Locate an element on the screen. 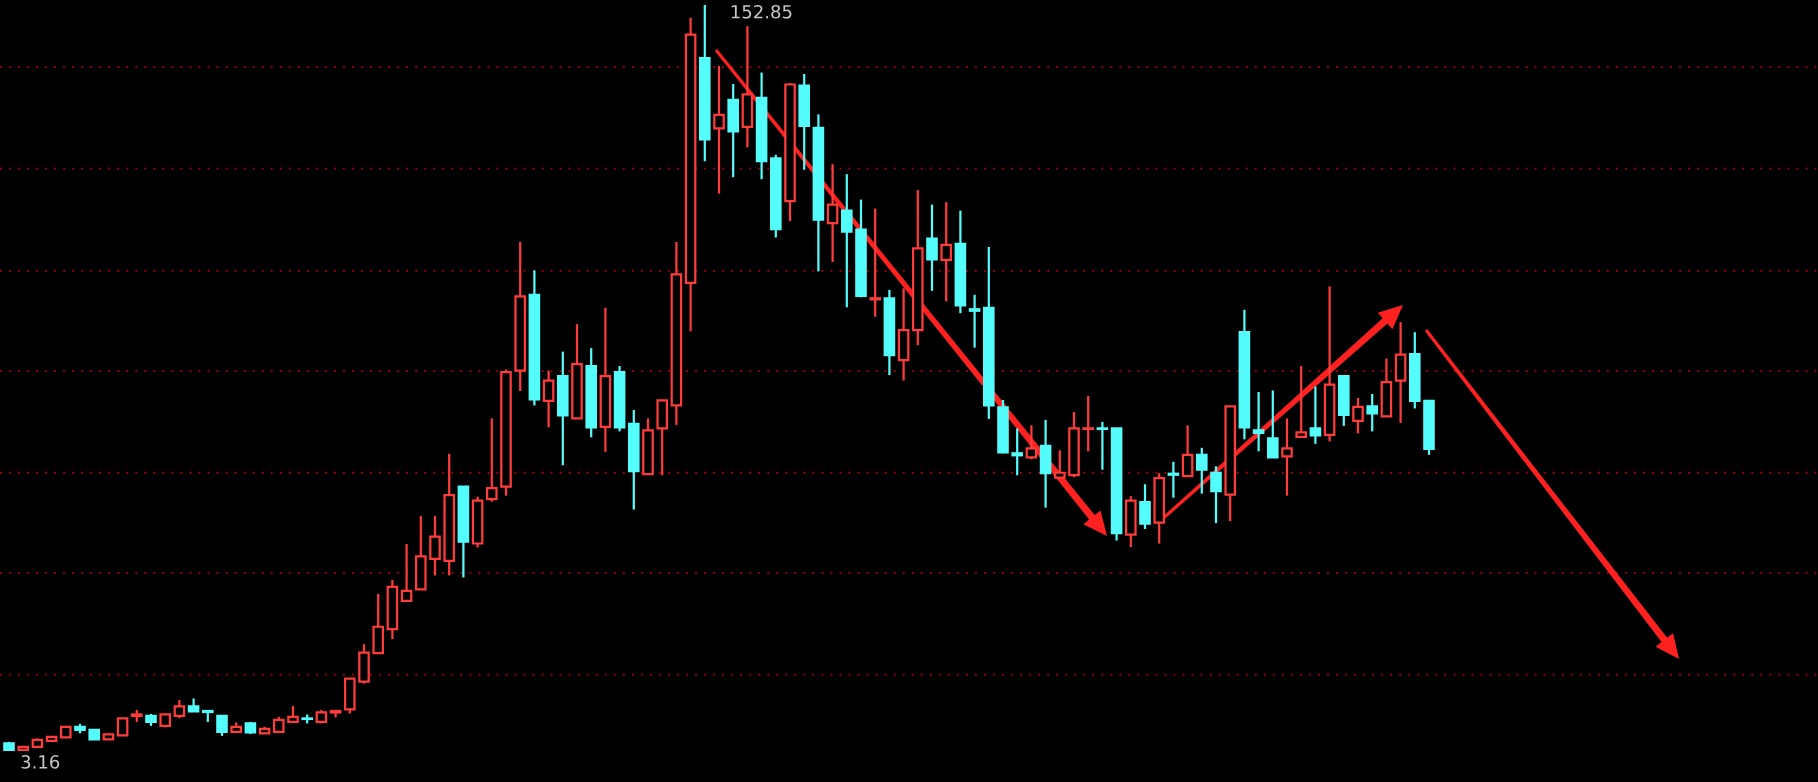 Image resolution: width=1818 pixels, height=782 pixels. text: 3.16 is located at coordinates (40, 762).